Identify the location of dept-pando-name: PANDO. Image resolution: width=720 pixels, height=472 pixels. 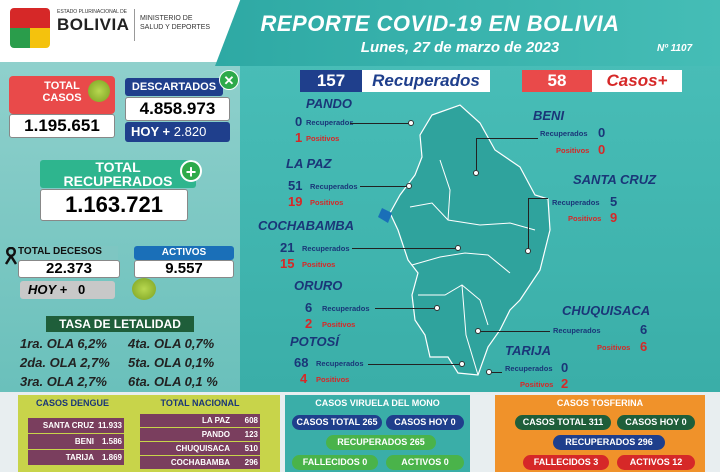
(329, 103).